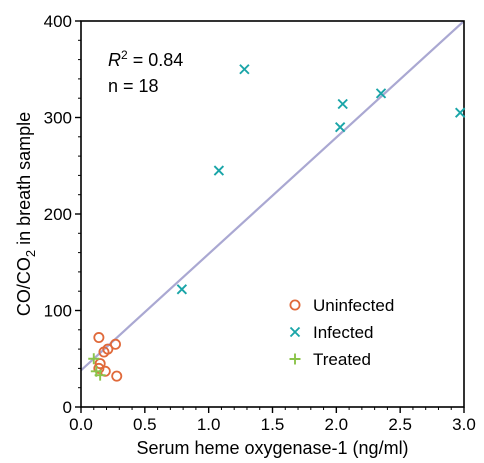  I want to click on n-annotation: n = 18, so click(133, 86).